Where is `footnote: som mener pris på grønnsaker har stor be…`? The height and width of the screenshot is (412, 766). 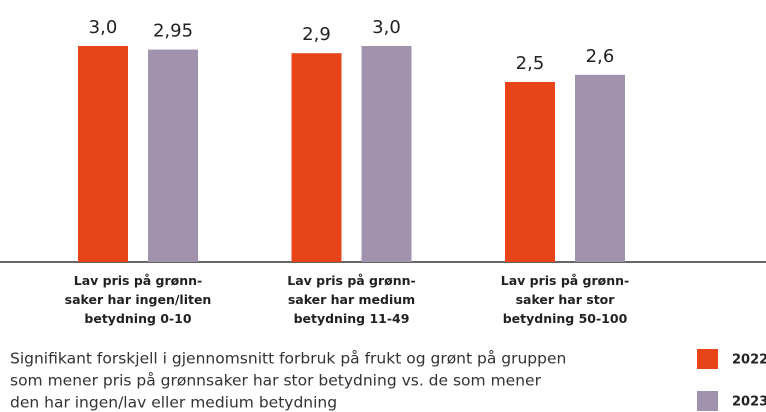 footnote: som mener pris på grønnsaker har stor be… is located at coordinates (276, 381).